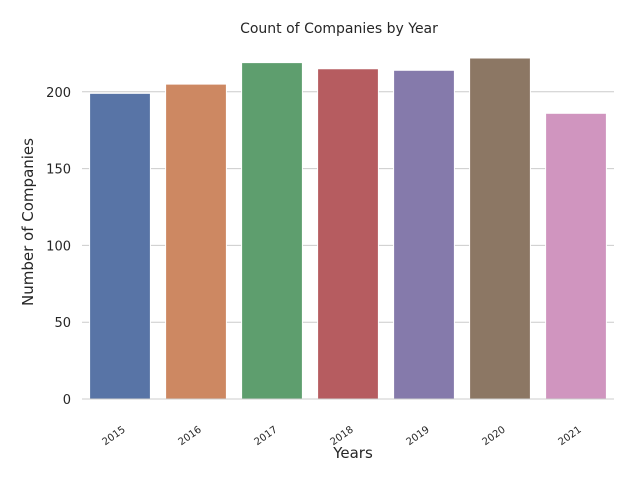 The height and width of the screenshot is (484, 640). What do you see at coordinates (190, 436) in the screenshot?
I see `x-tick-label: 2016` at bounding box center [190, 436].